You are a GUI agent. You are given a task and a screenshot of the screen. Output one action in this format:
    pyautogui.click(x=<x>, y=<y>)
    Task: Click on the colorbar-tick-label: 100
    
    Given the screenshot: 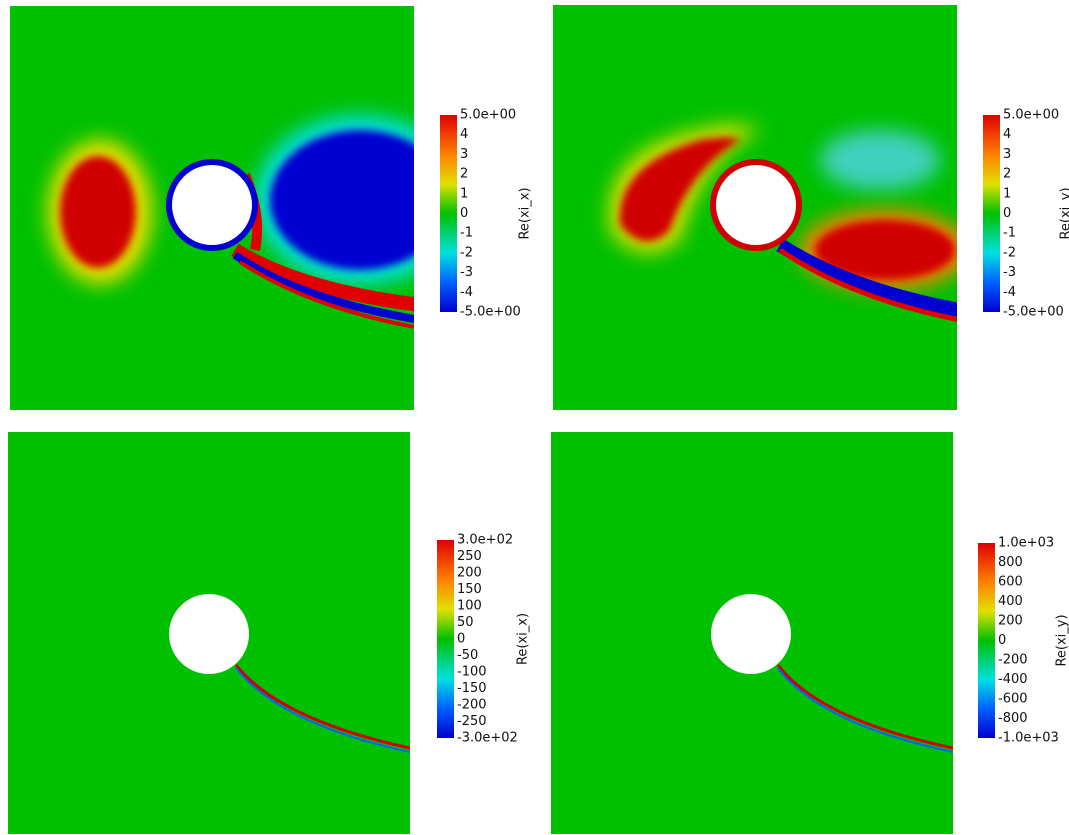 What is the action you would take?
    pyautogui.click(x=469, y=606)
    